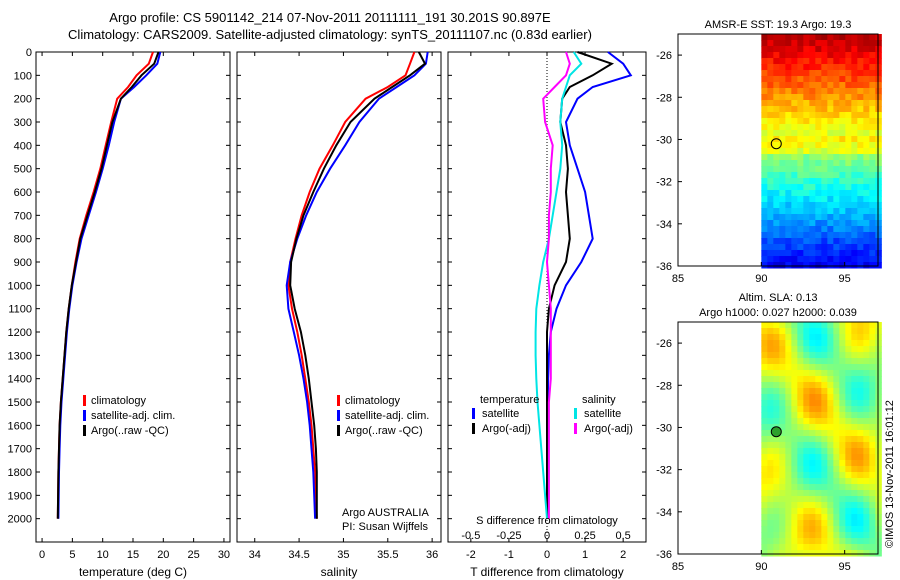 The width and height of the screenshot is (900, 580). I want to click on y-tick-label: 1900, so click(20, 496).